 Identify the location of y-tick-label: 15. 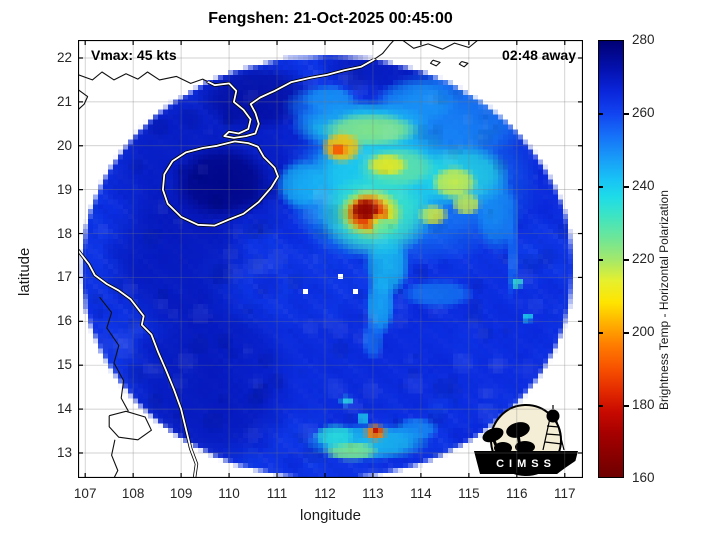
(64, 365).